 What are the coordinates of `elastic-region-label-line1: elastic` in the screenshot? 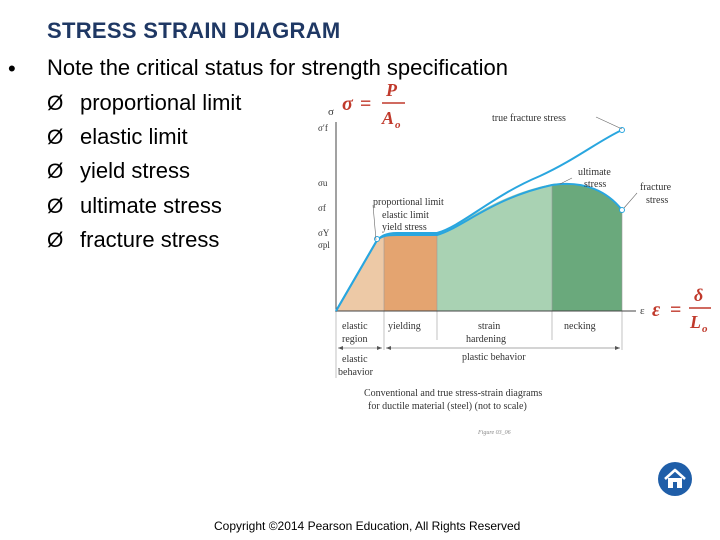 It's located at (355, 326).